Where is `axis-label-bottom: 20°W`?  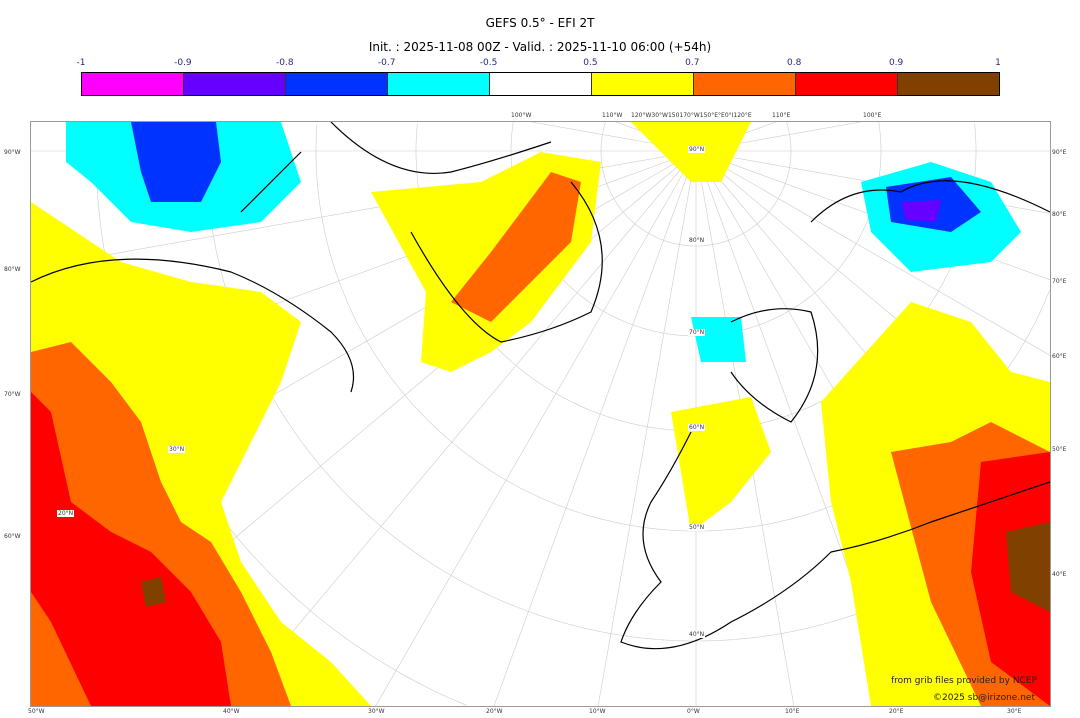
axis-label-bottom: 20°W is located at coordinates (494, 711).